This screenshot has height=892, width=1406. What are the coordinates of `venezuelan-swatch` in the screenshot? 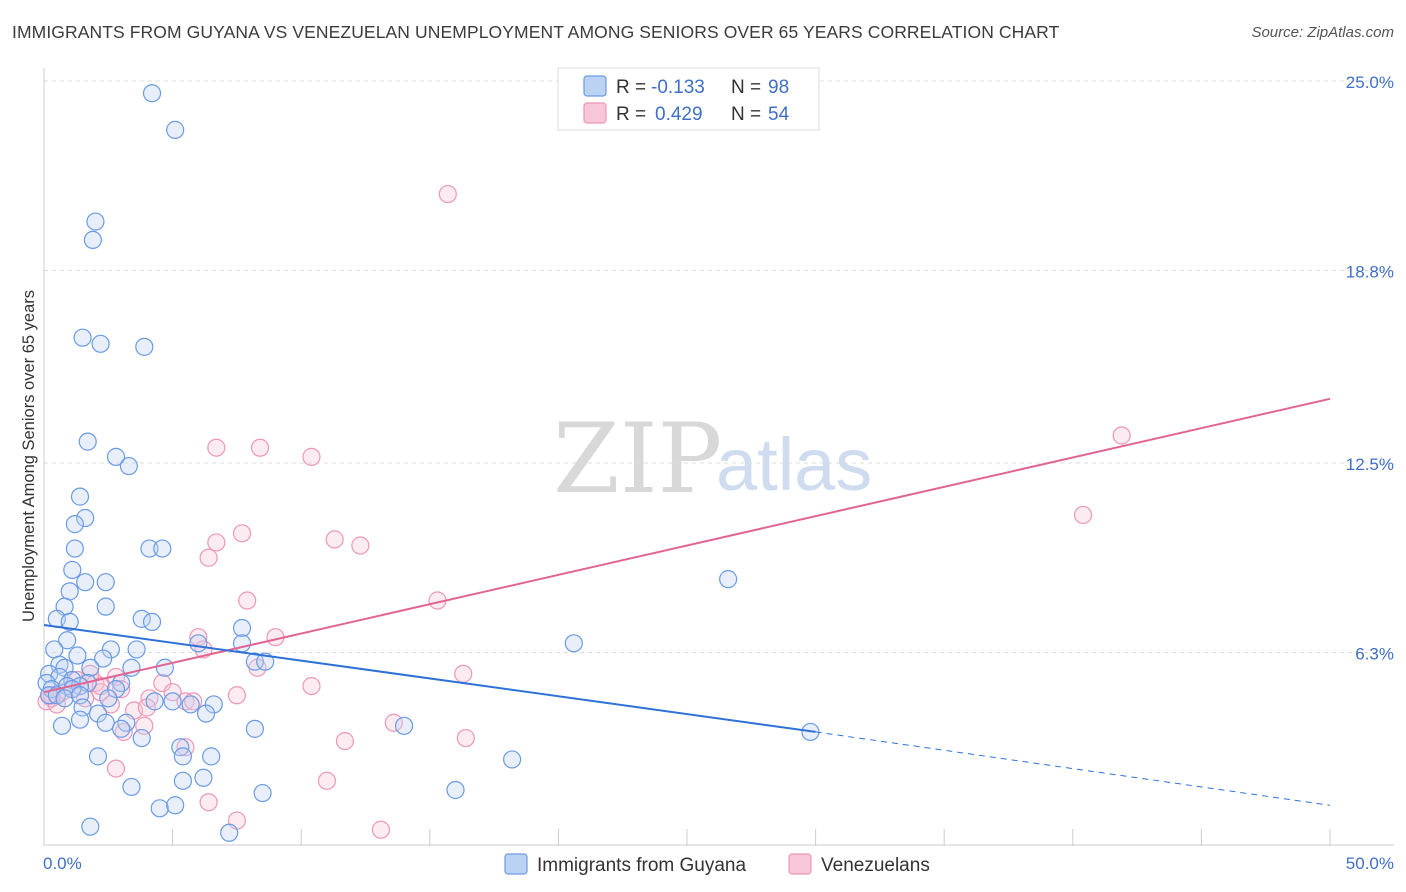 It's located at (595, 113).